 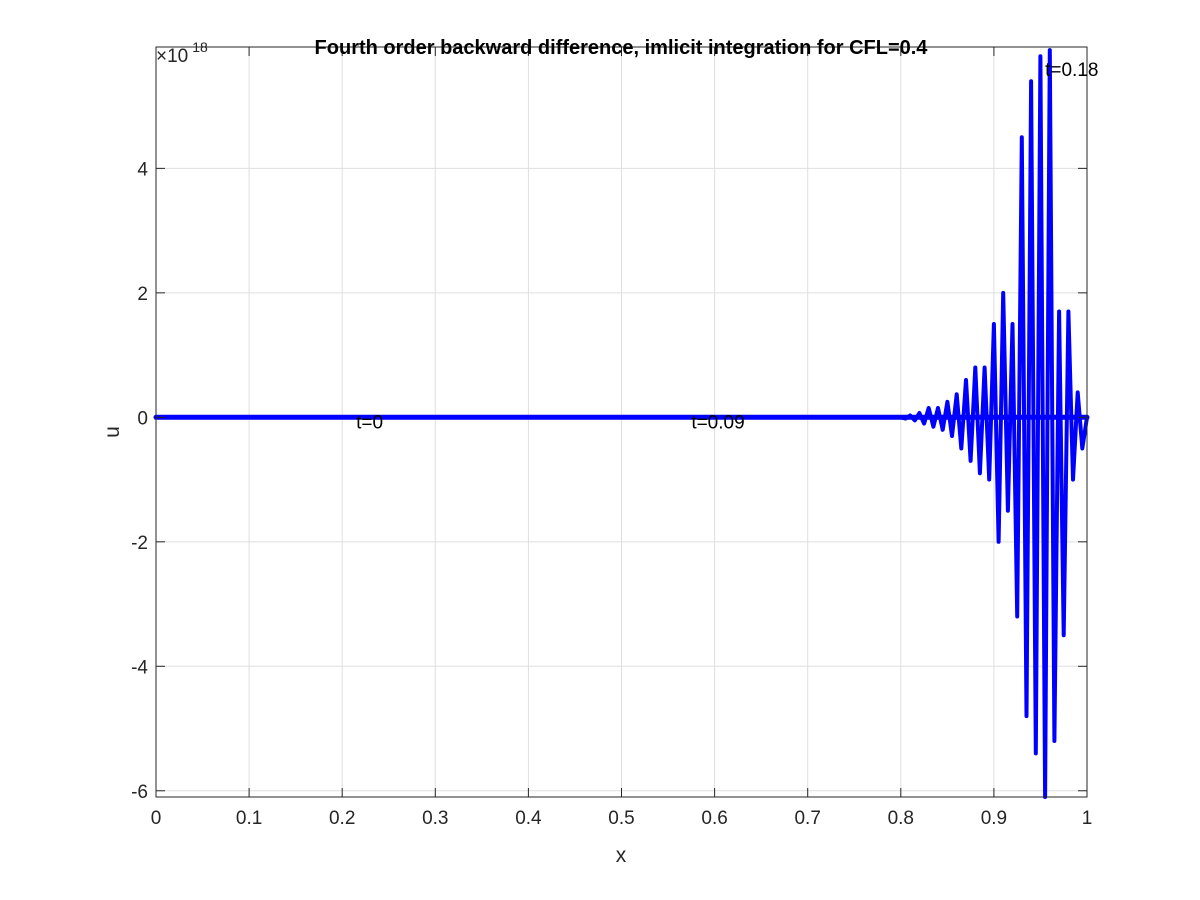 What do you see at coordinates (139, 480) in the screenshot?
I see `y-tick-labels: -6 -4 -2 0 2 4` at bounding box center [139, 480].